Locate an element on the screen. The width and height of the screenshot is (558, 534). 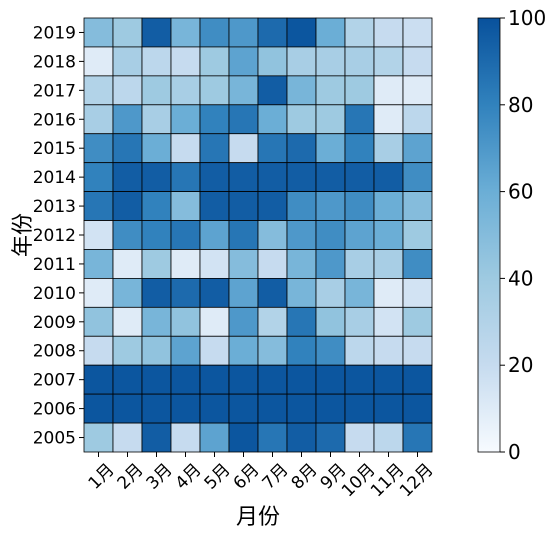
y-tick-label: 2005 is located at coordinates (54, 439).